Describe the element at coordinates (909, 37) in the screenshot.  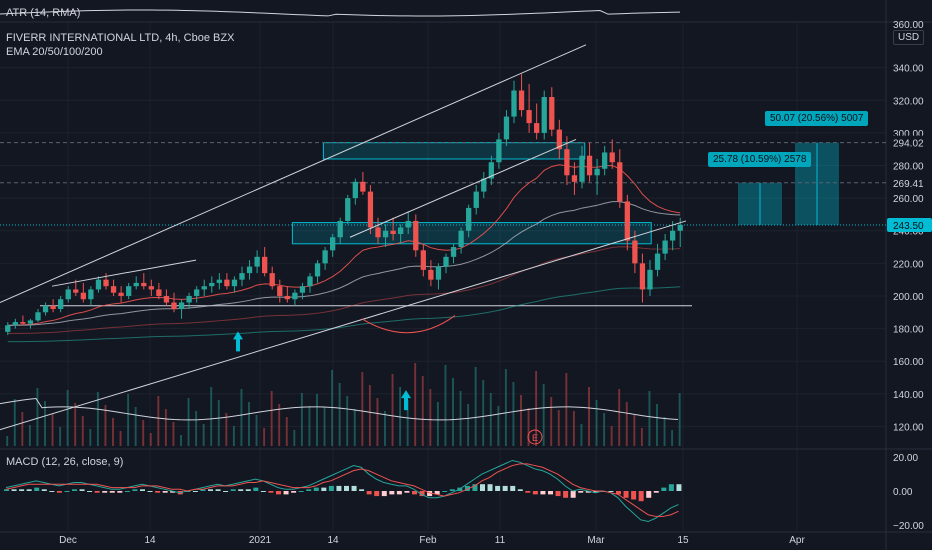
I see `currency-button: USD` at that location.